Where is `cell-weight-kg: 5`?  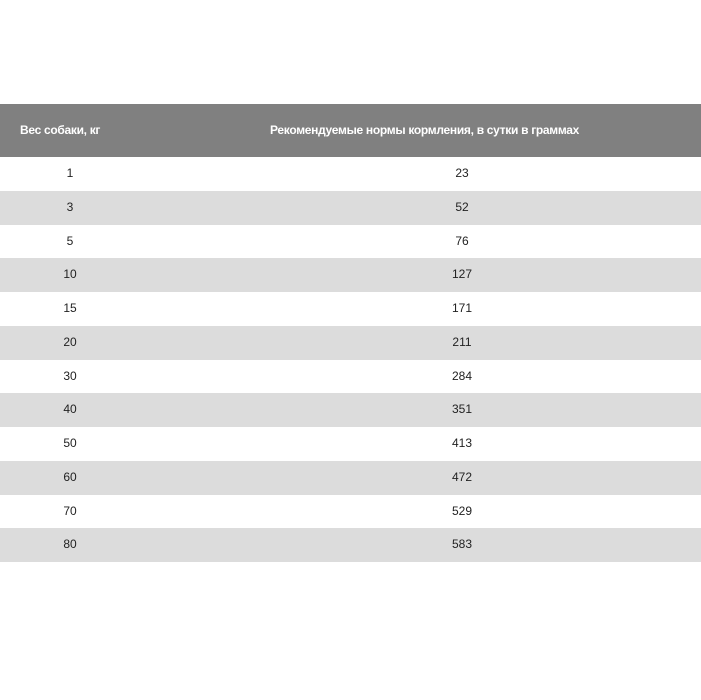 cell-weight-kg: 5 is located at coordinates (70, 240).